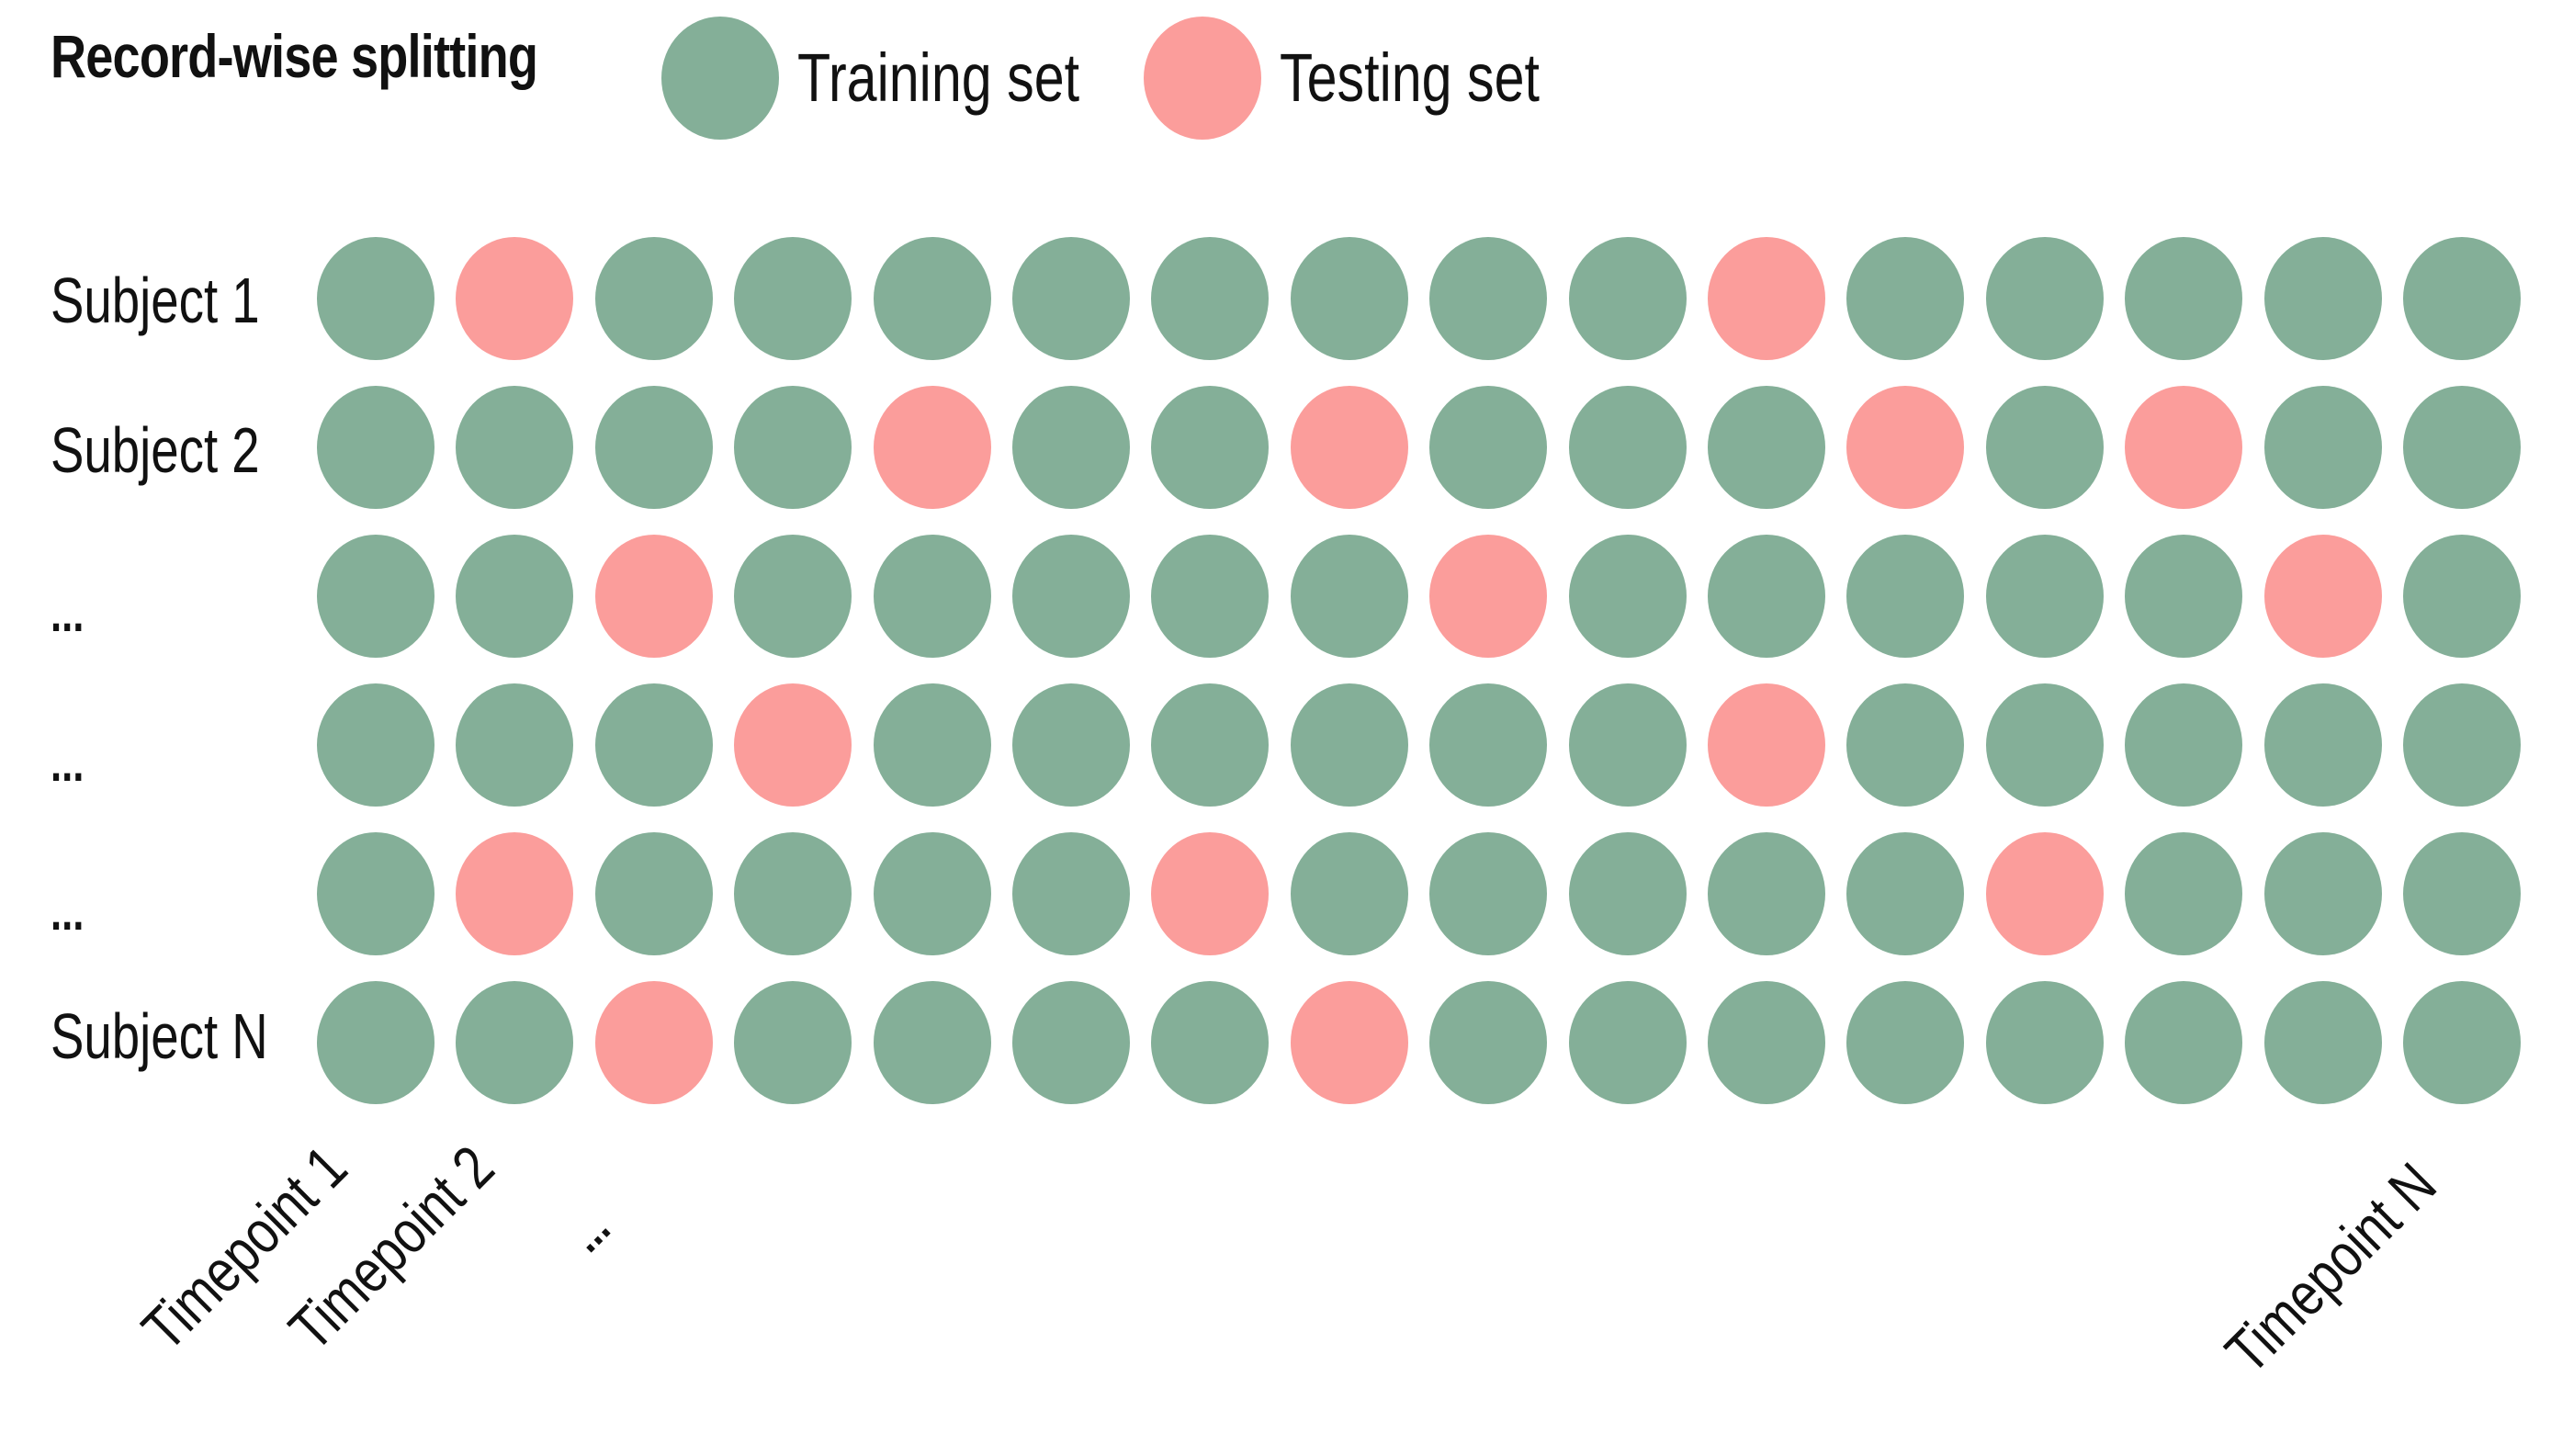  Describe the element at coordinates (156, 450) in the screenshot. I see `row-label-subject-2: Subject 2` at that location.